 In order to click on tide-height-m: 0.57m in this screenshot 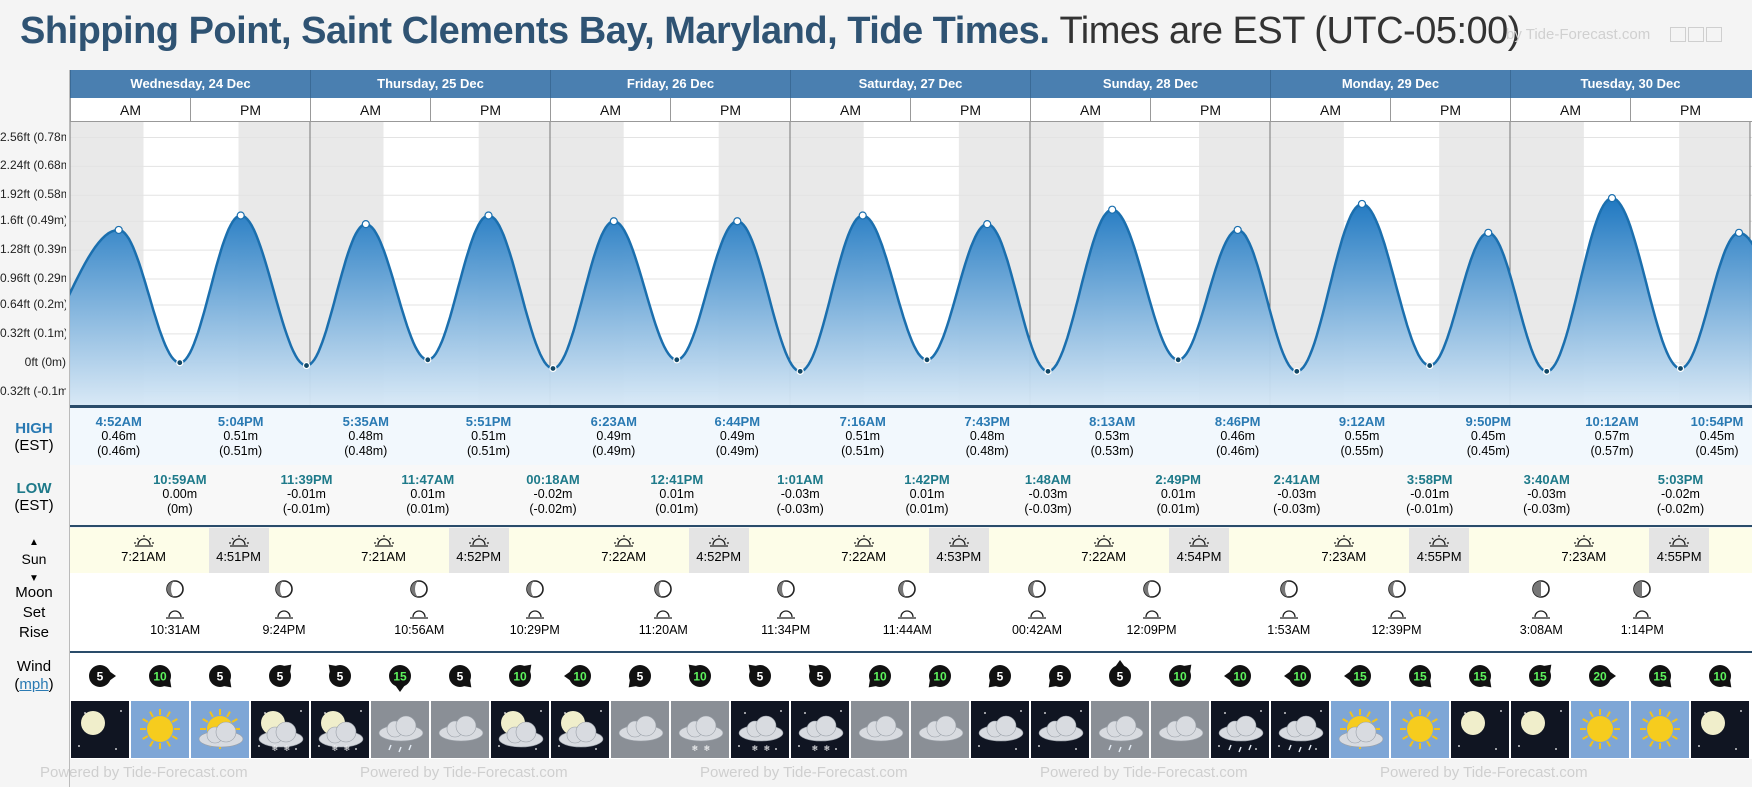, I will do `click(1612, 436)`.